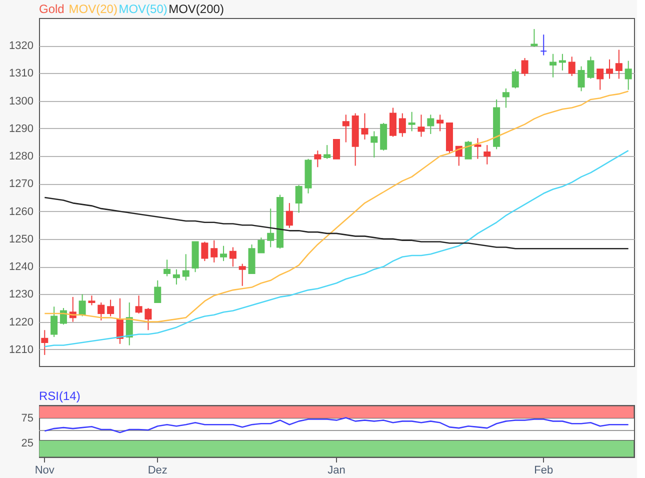 This screenshot has height=478, width=645. What do you see at coordinates (27, 418) in the screenshot?
I see `y-tick-label: 75` at bounding box center [27, 418].